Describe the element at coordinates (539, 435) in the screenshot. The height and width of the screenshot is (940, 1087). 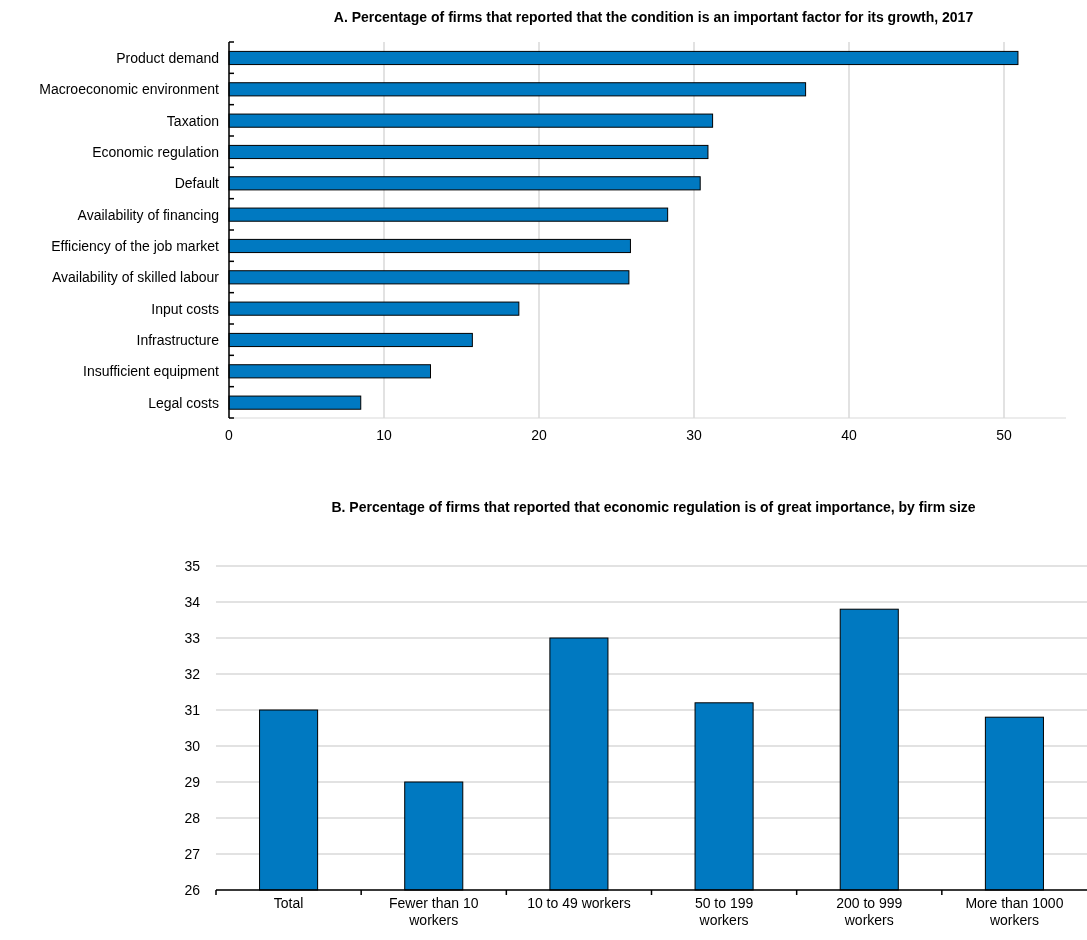
I see `x-tick-label: 20` at that location.